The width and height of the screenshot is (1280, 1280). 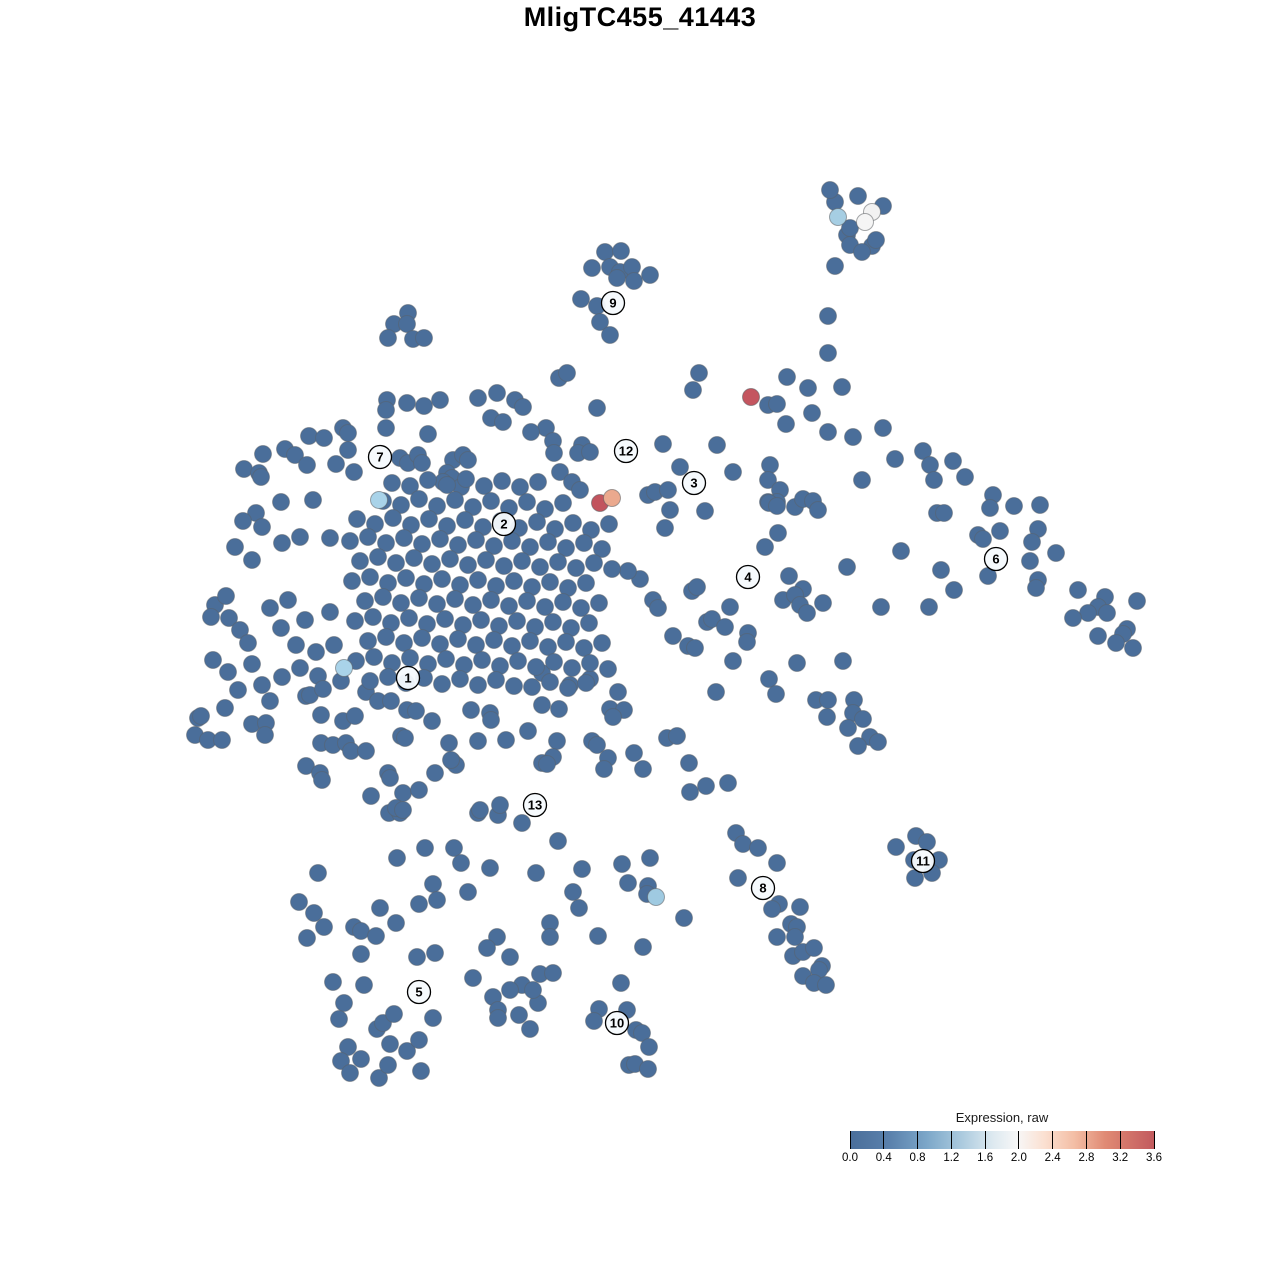 I want to click on legend-title: Expression, raw, so click(x=1002, y=1117).